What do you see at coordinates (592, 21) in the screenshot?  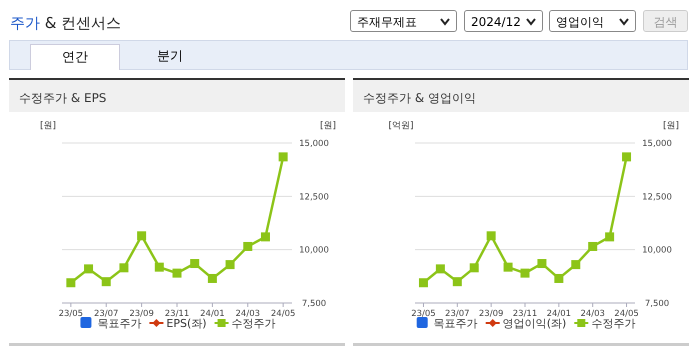 I see `text: 영업이익` at bounding box center [592, 21].